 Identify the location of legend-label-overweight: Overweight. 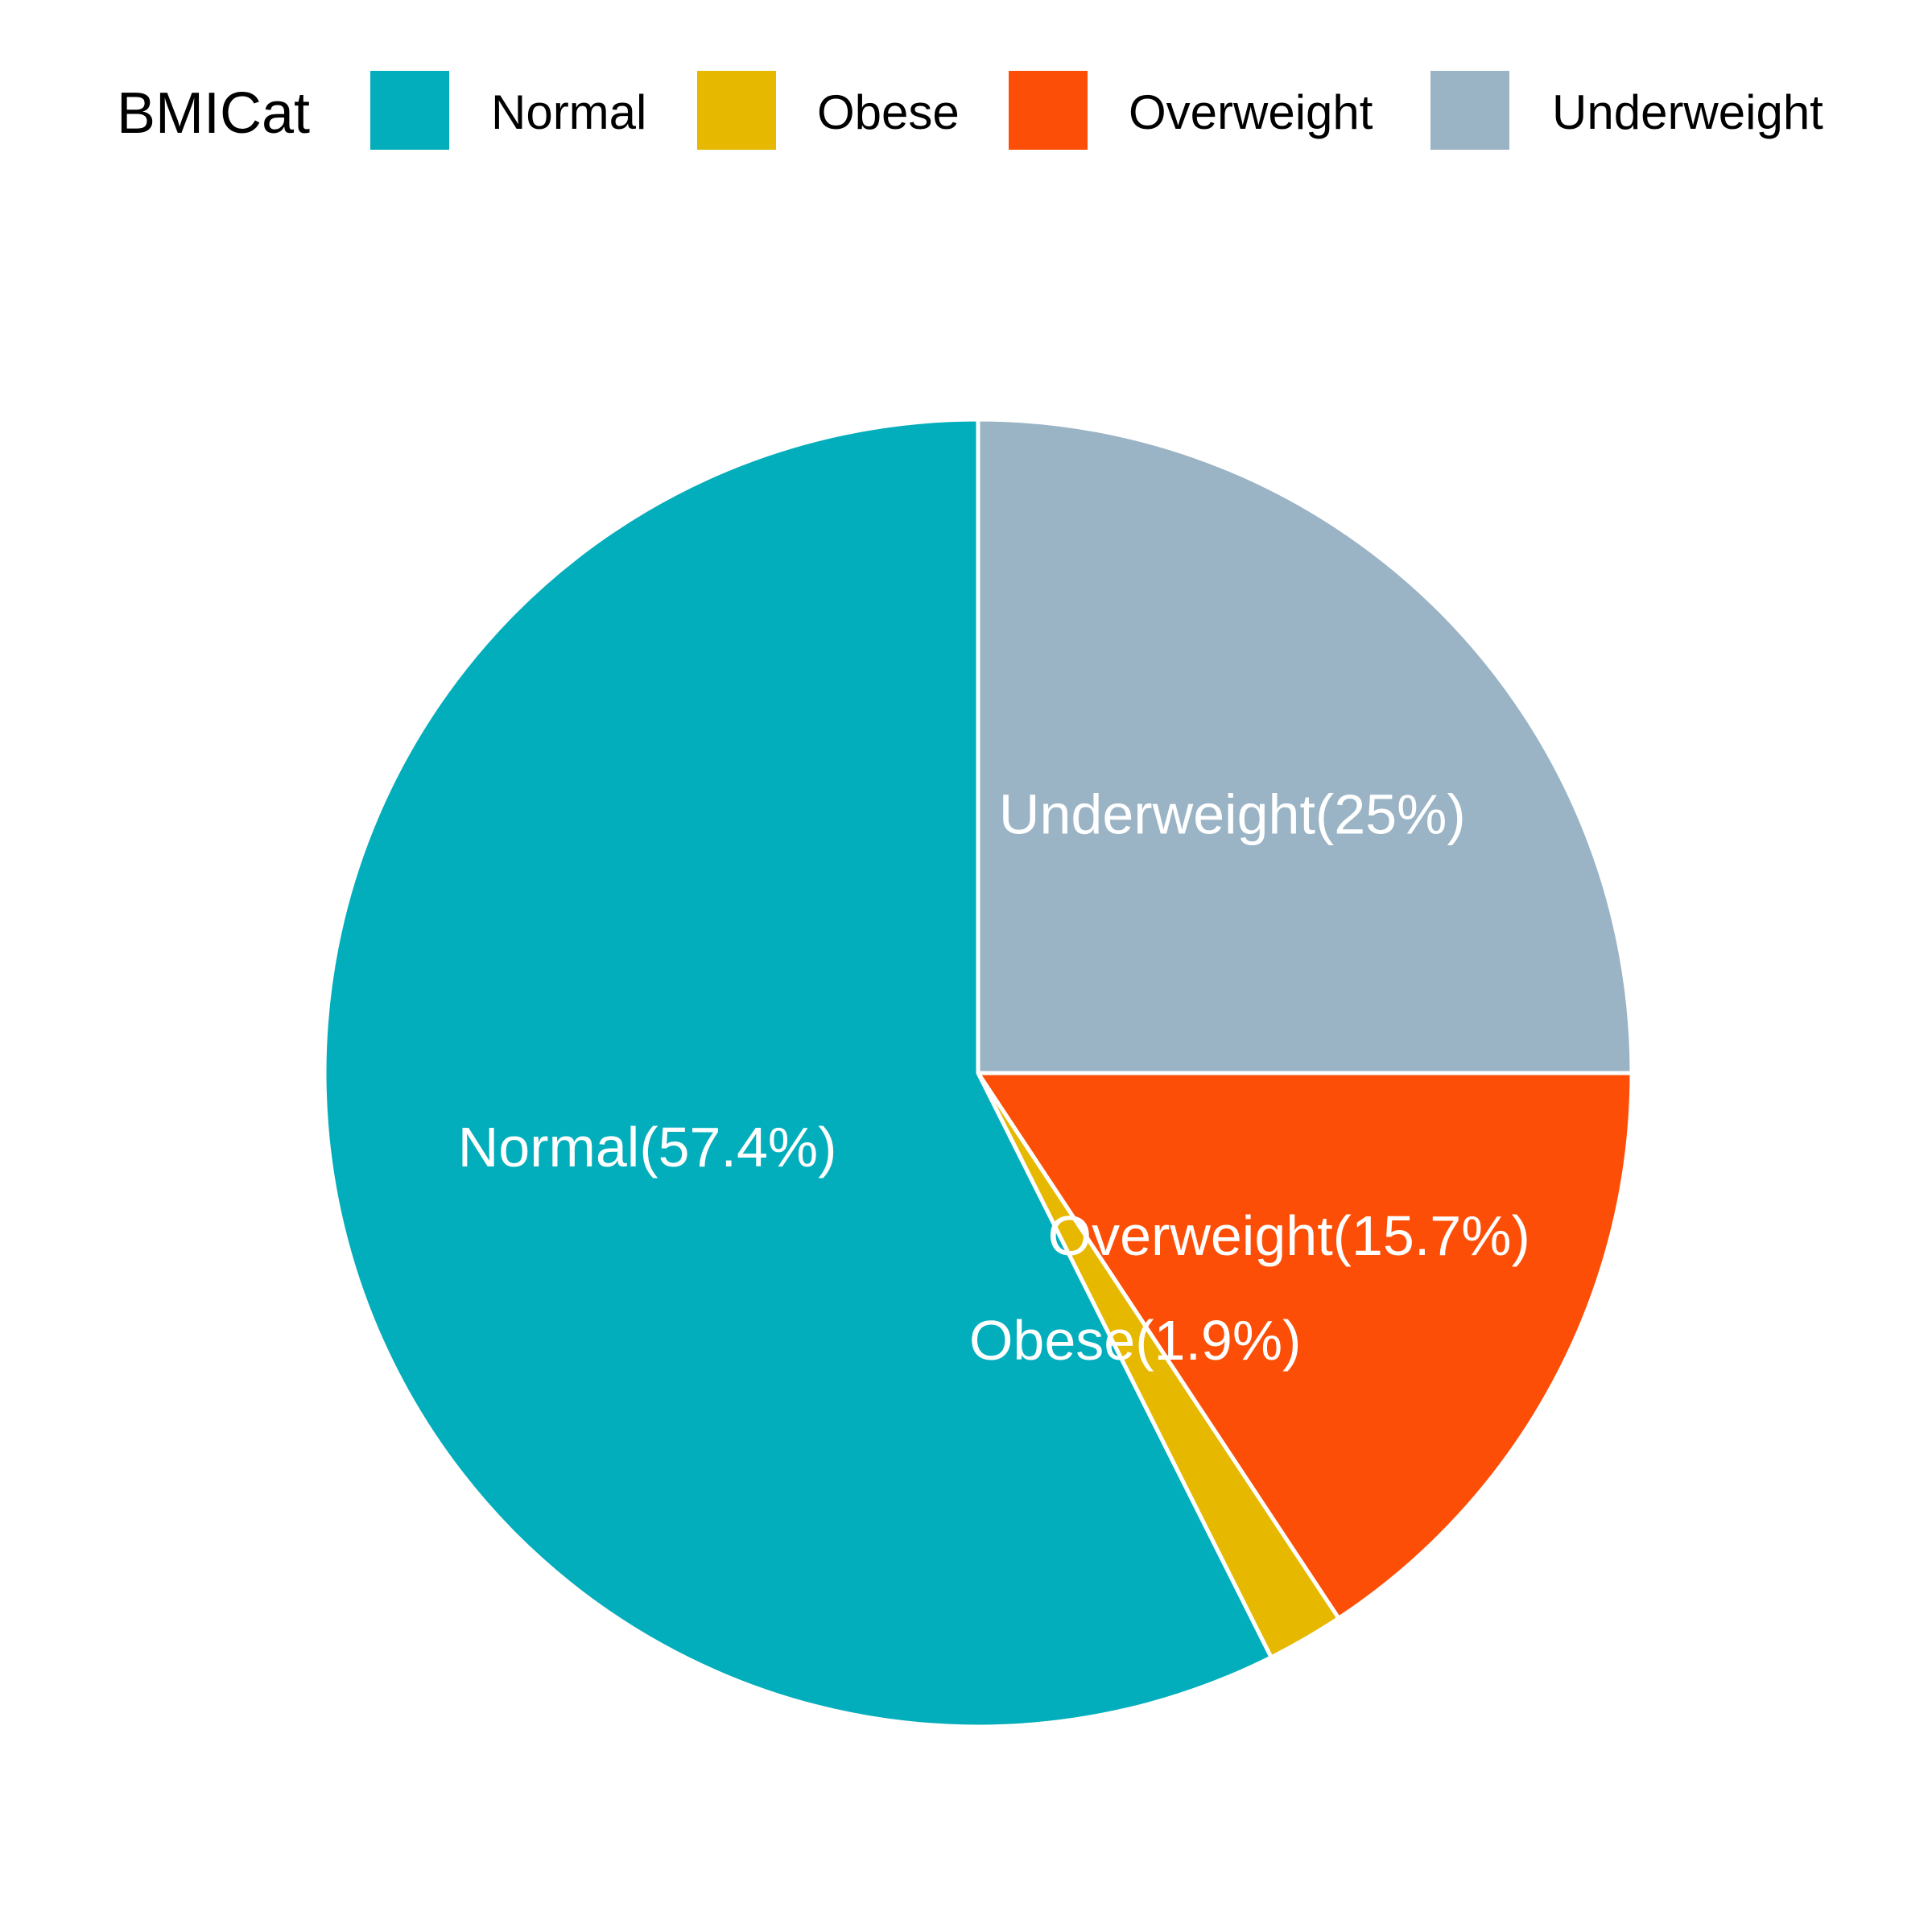
(1251, 112).